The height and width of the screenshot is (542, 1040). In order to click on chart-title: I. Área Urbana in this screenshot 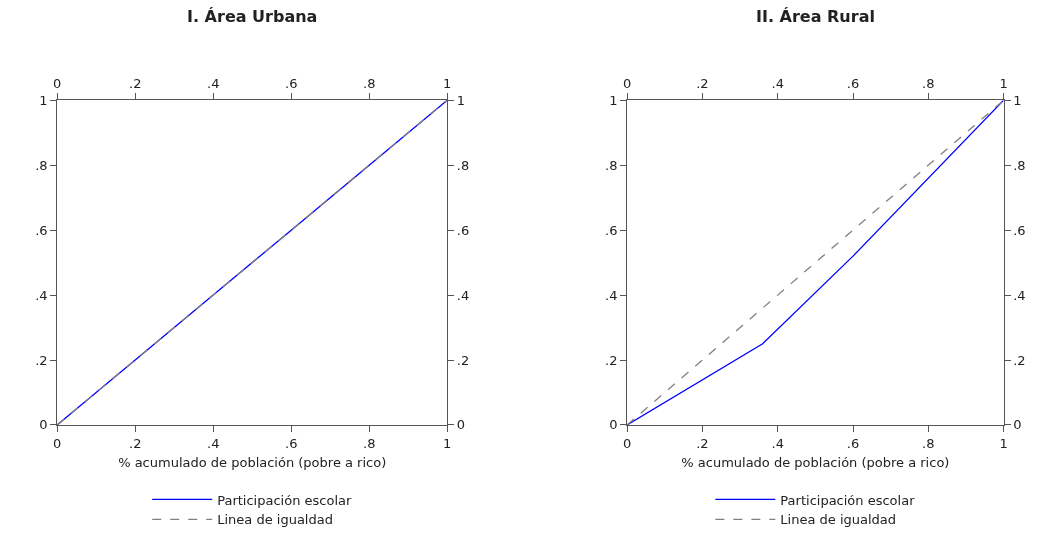, I will do `click(252, 16)`.